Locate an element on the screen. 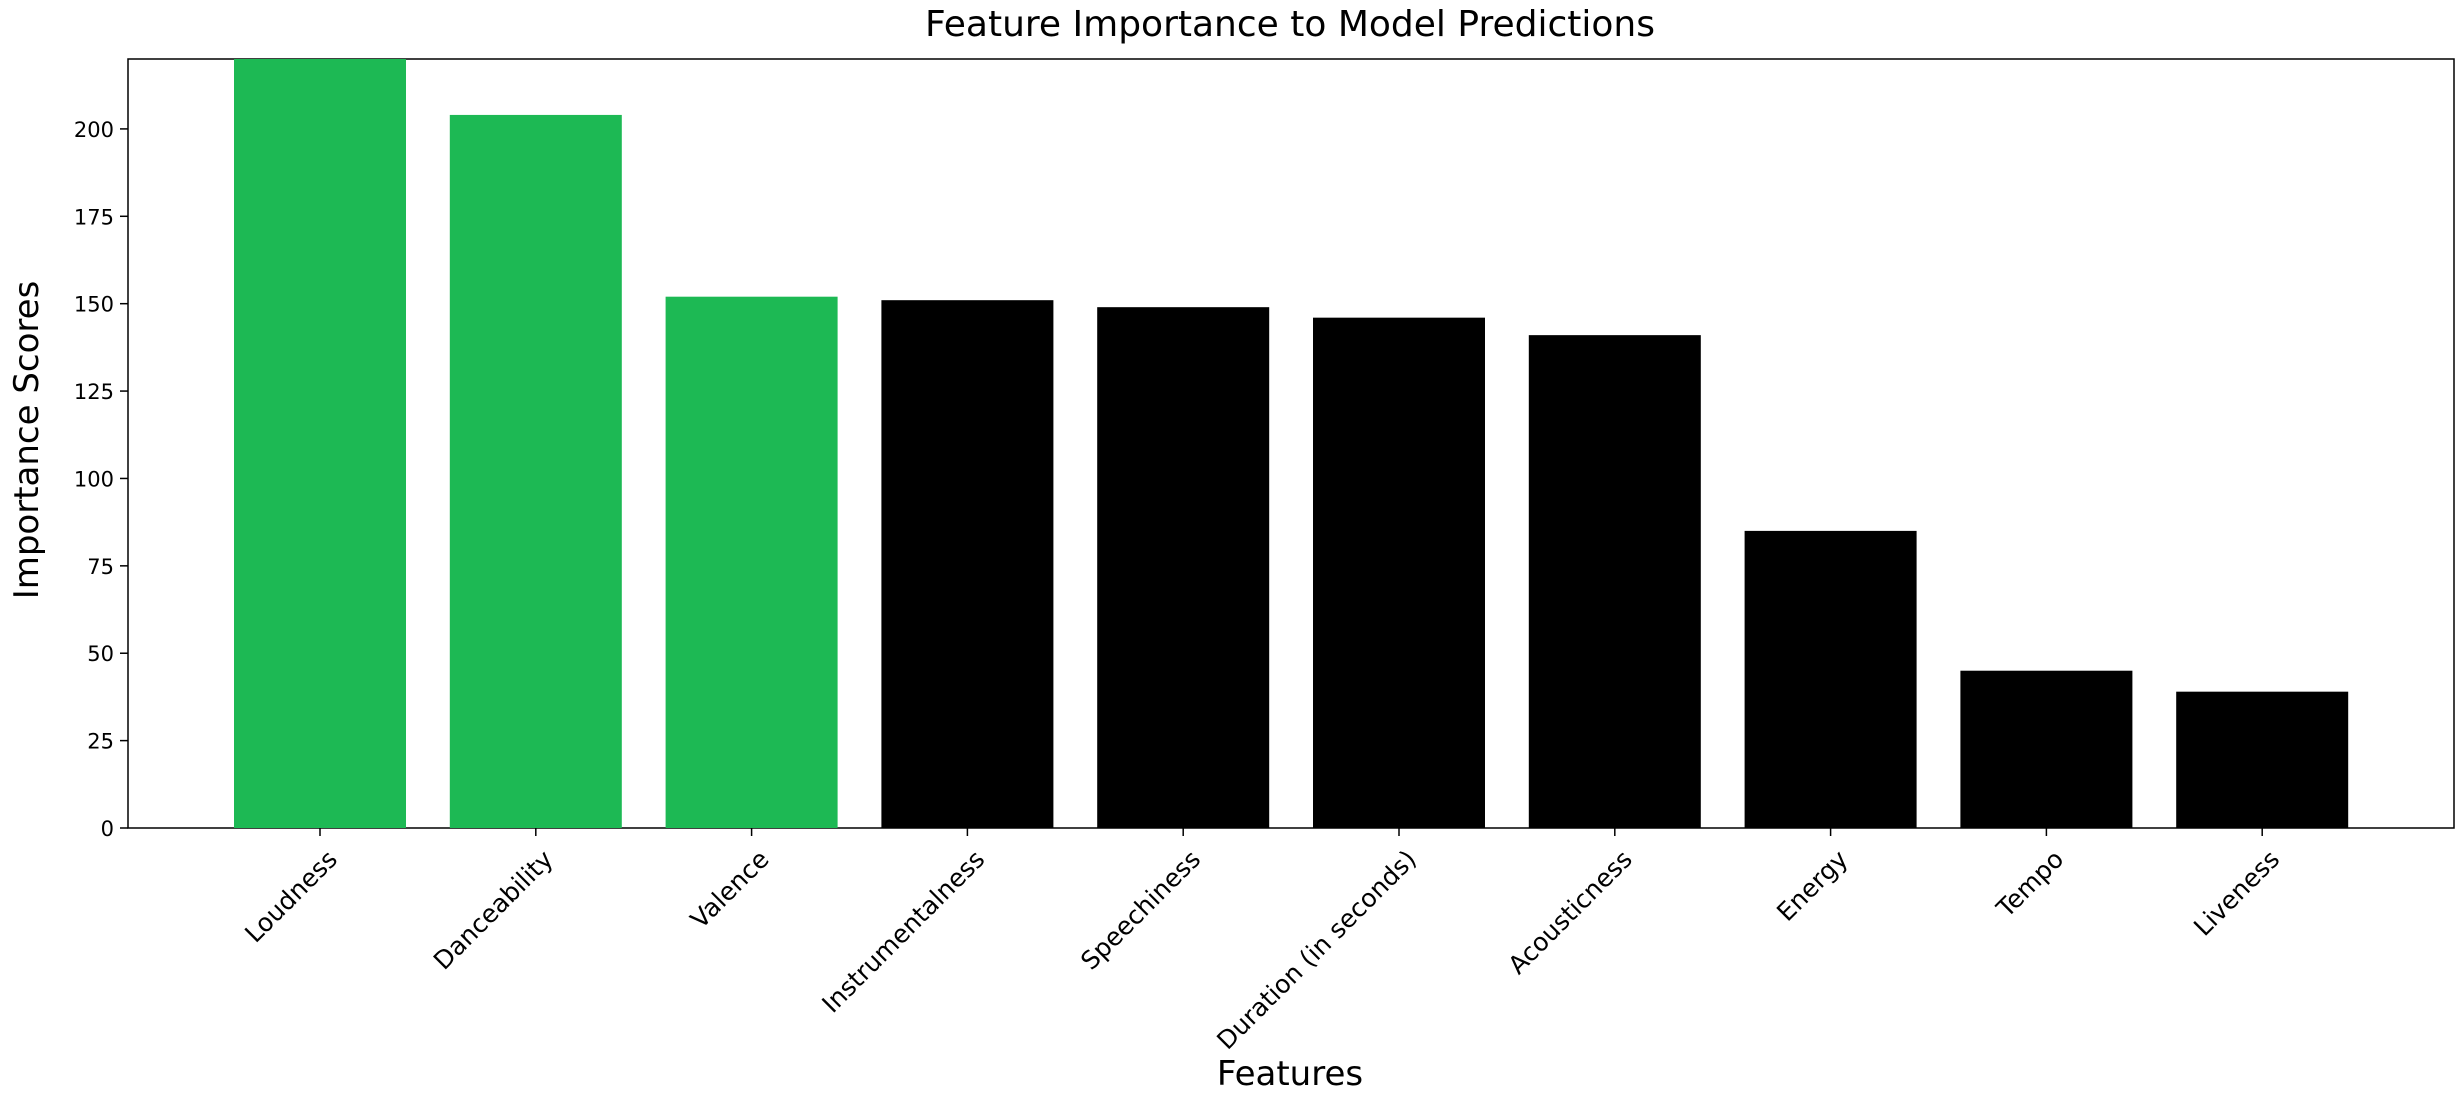 This screenshot has width=2462, height=1104. x-tick-label: Instrumentalness is located at coordinates (903, 931).